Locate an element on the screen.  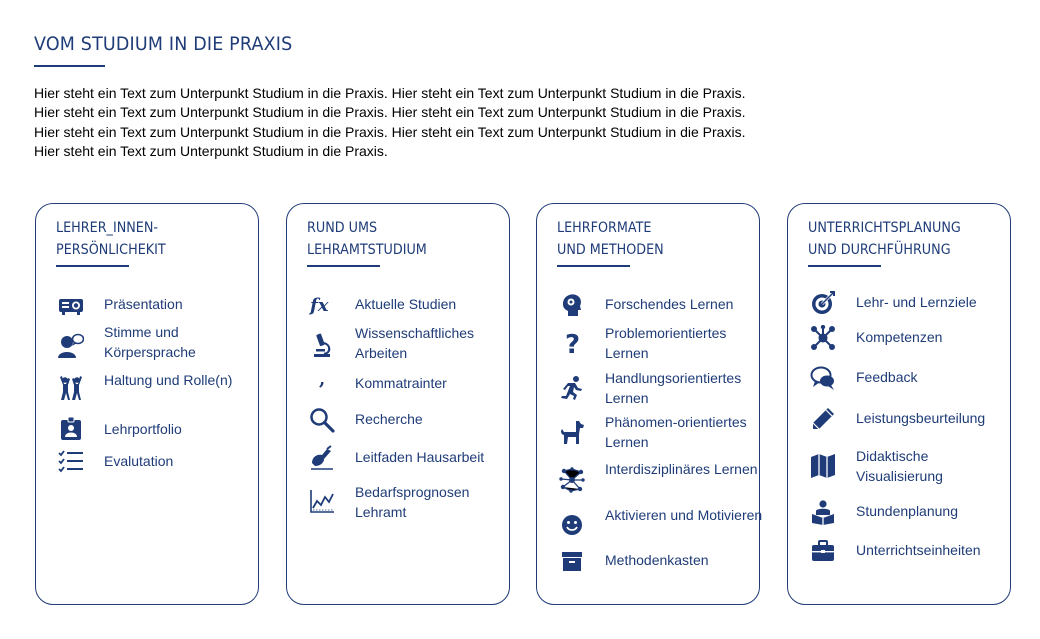
question-mark-icon: ? is located at coordinates (572, 343).